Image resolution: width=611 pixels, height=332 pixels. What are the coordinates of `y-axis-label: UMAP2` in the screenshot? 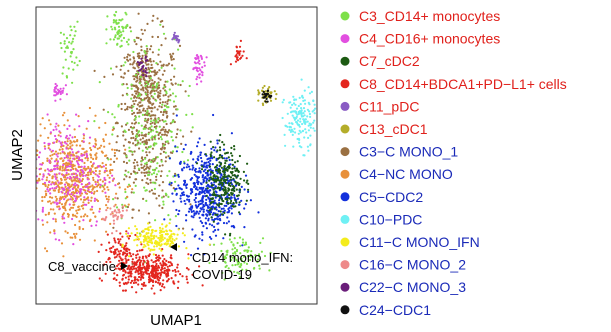 It's located at (17, 155).